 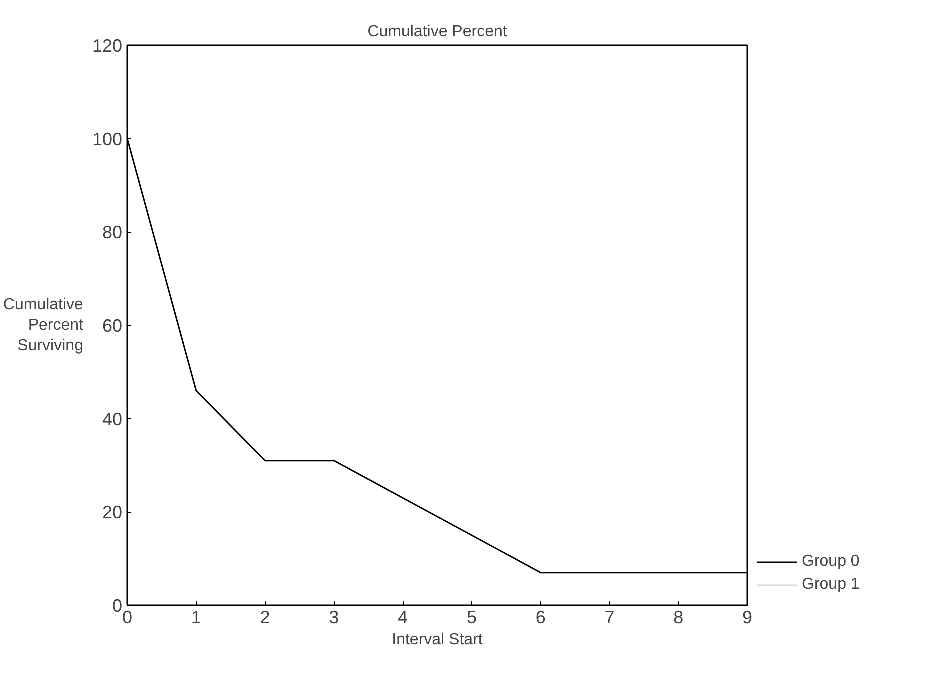 What do you see at coordinates (679, 618) in the screenshot?
I see `x-tick-label: 8` at bounding box center [679, 618].